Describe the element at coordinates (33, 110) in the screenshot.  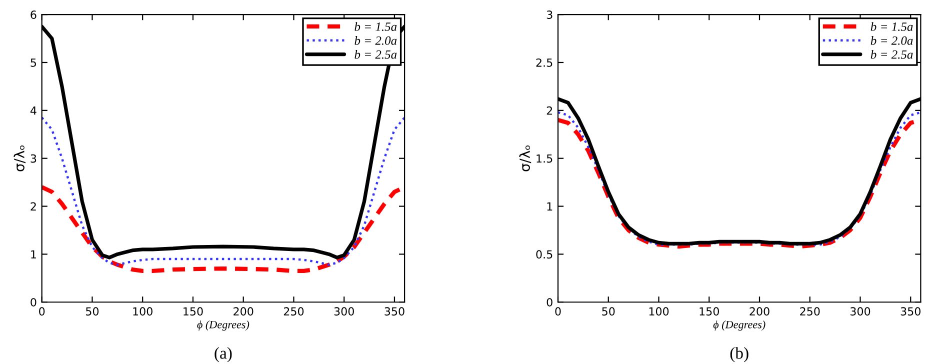
I see `y-tick-label: 4` at that location.